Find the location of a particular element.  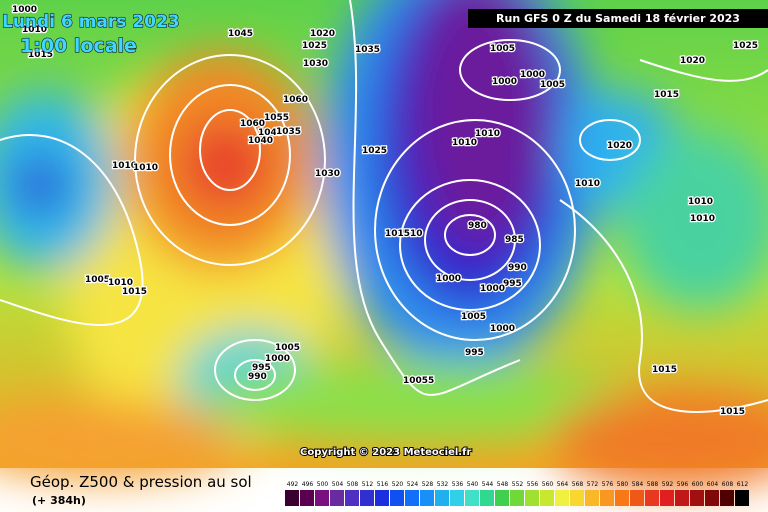

scale-label: 516 is located at coordinates (383, 484).